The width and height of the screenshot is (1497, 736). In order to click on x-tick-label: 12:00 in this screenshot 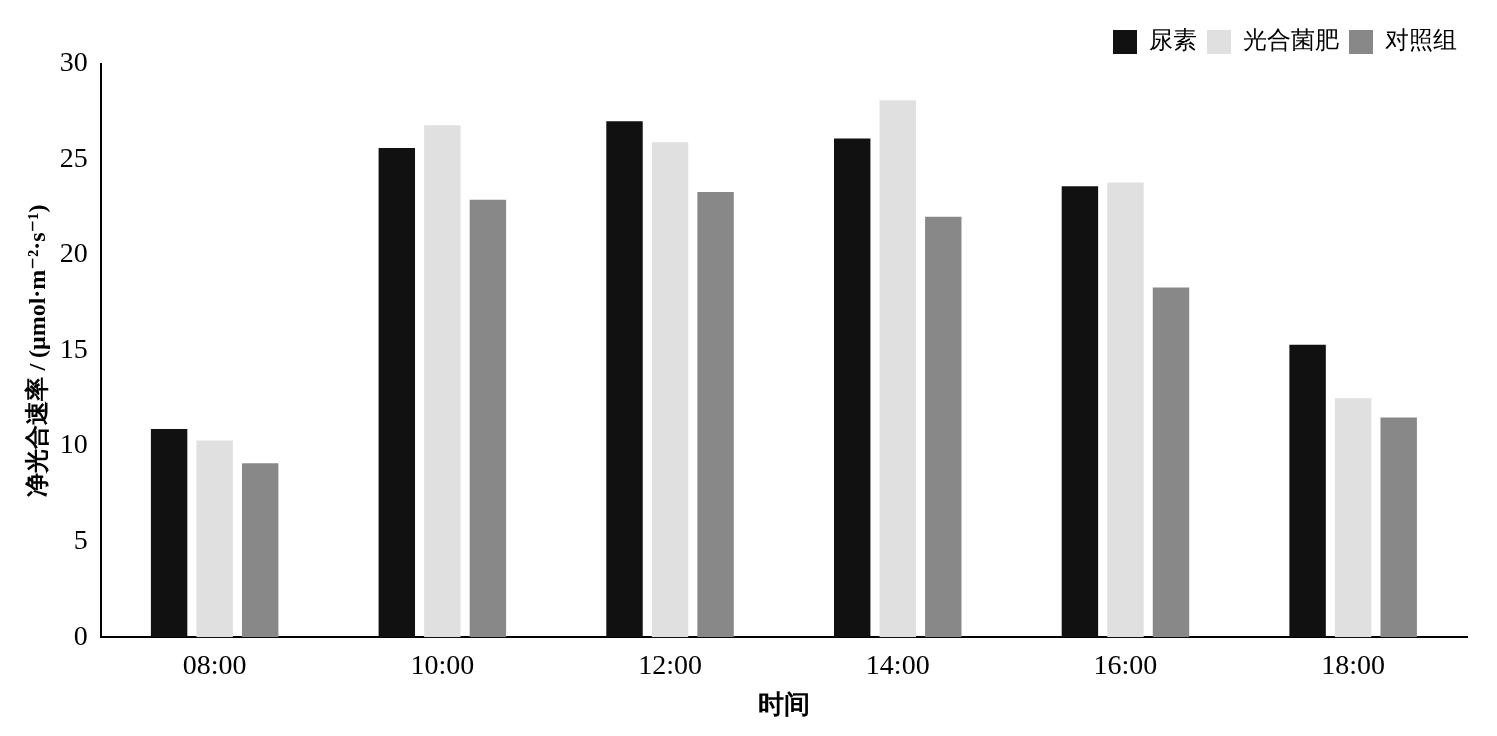, I will do `click(670, 665)`.